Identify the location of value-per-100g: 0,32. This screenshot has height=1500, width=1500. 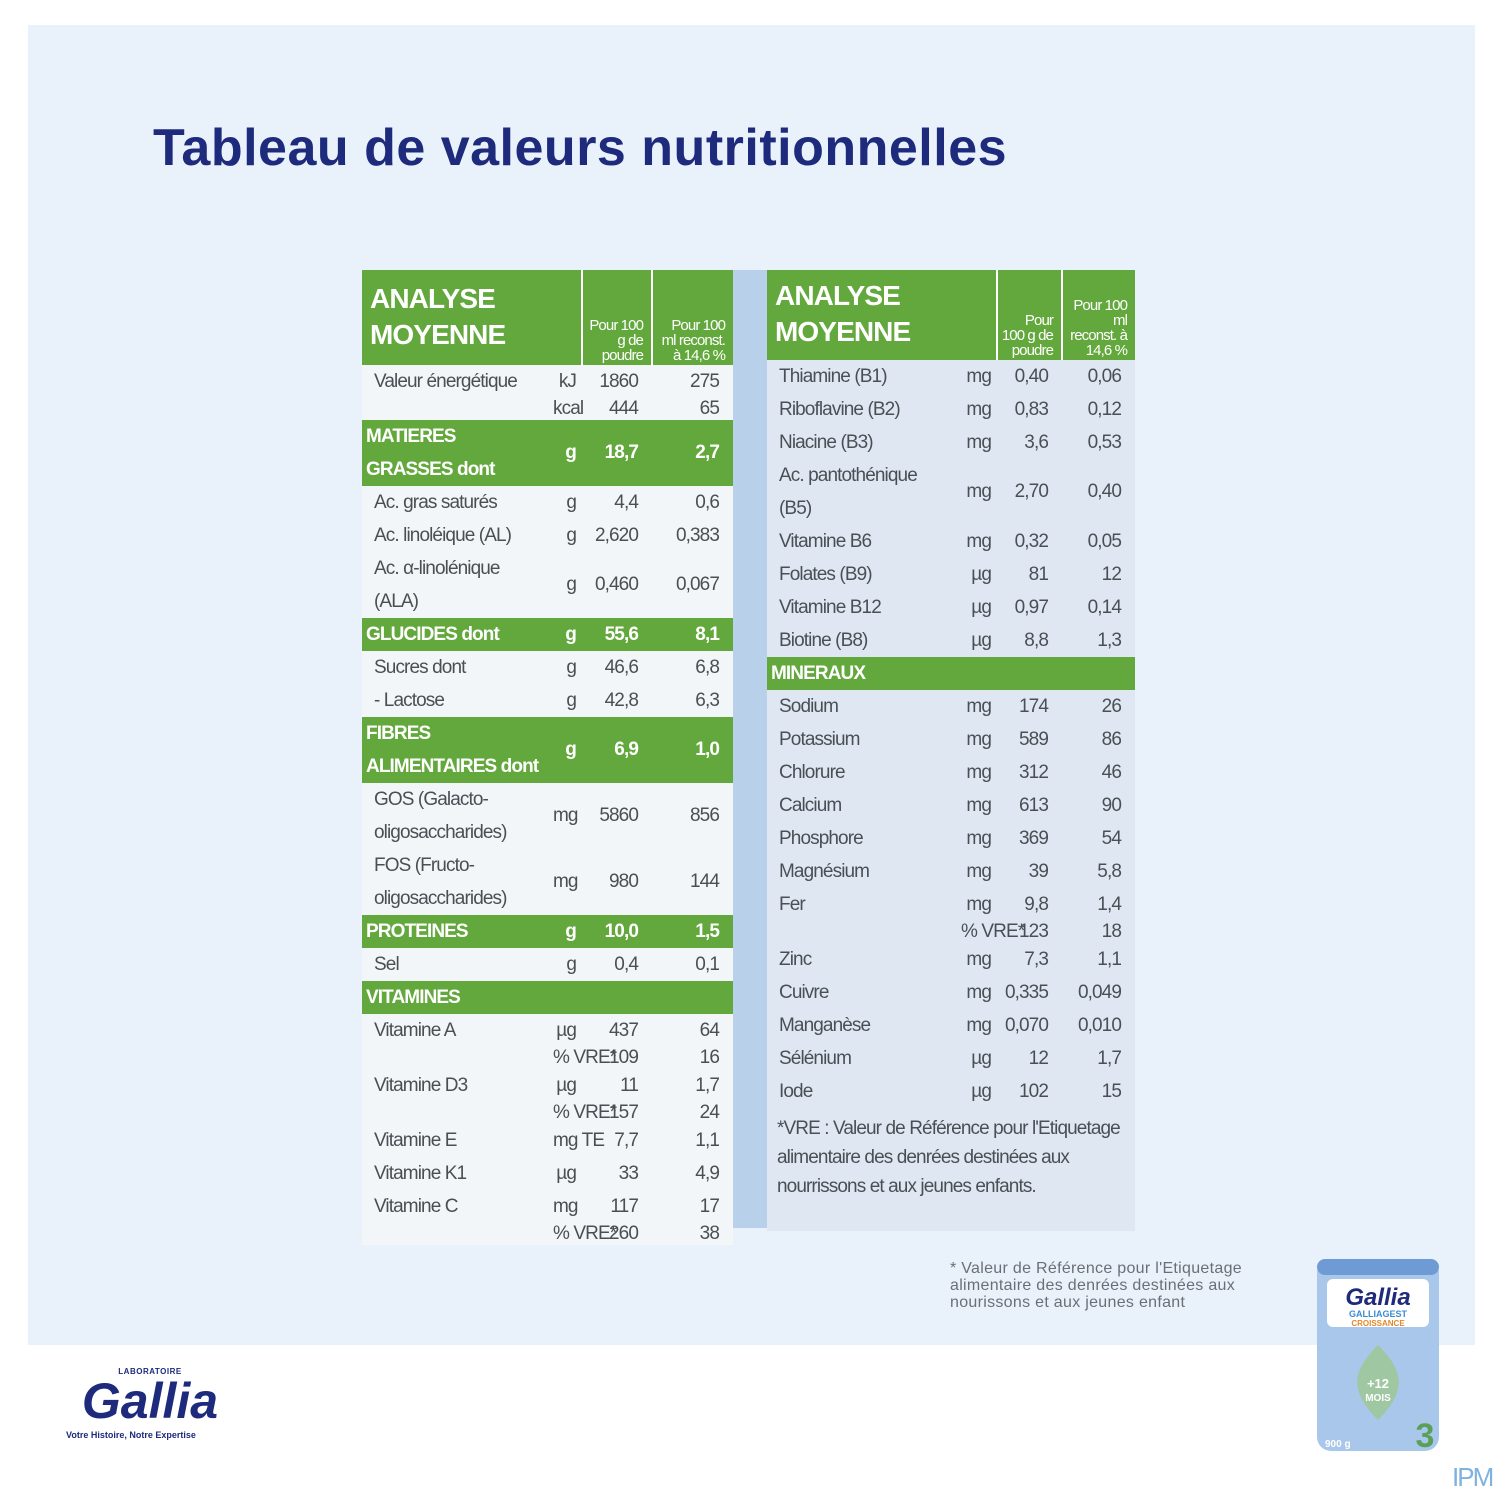
(1031, 541).